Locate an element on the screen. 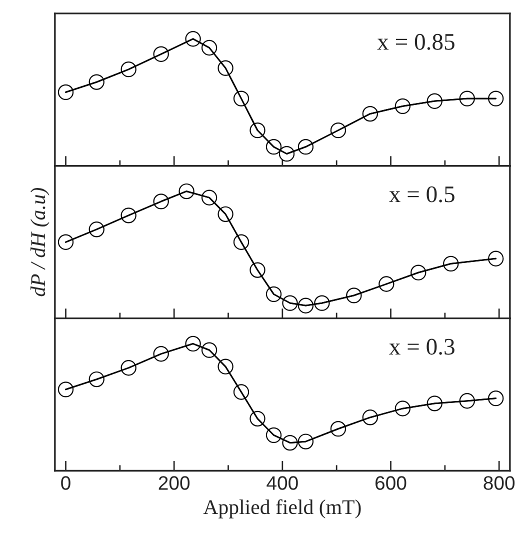 Image resolution: width=523 pixels, height=538 pixels. annotation: x = 0.3 is located at coordinates (421, 346).